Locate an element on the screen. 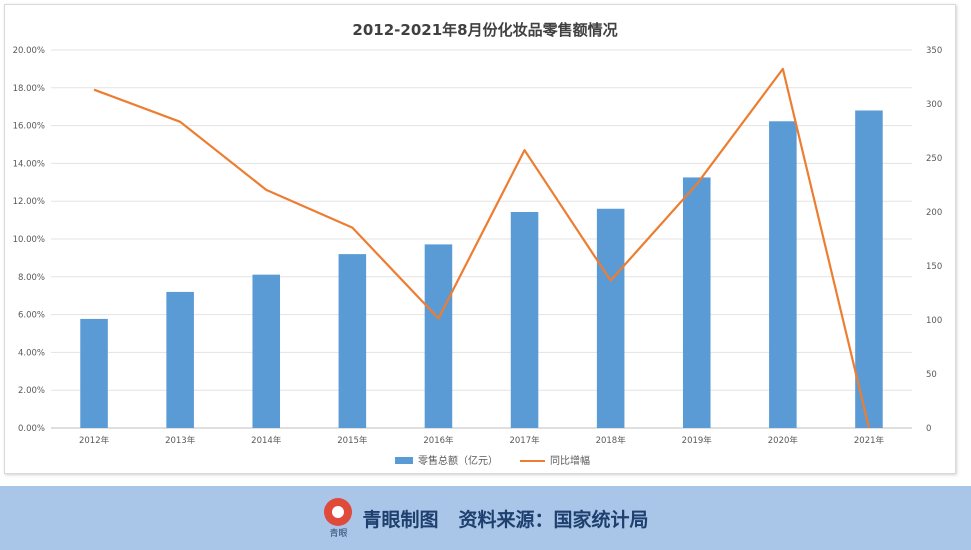  left-tick-label: 12.00% is located at coordinates (29, 202).